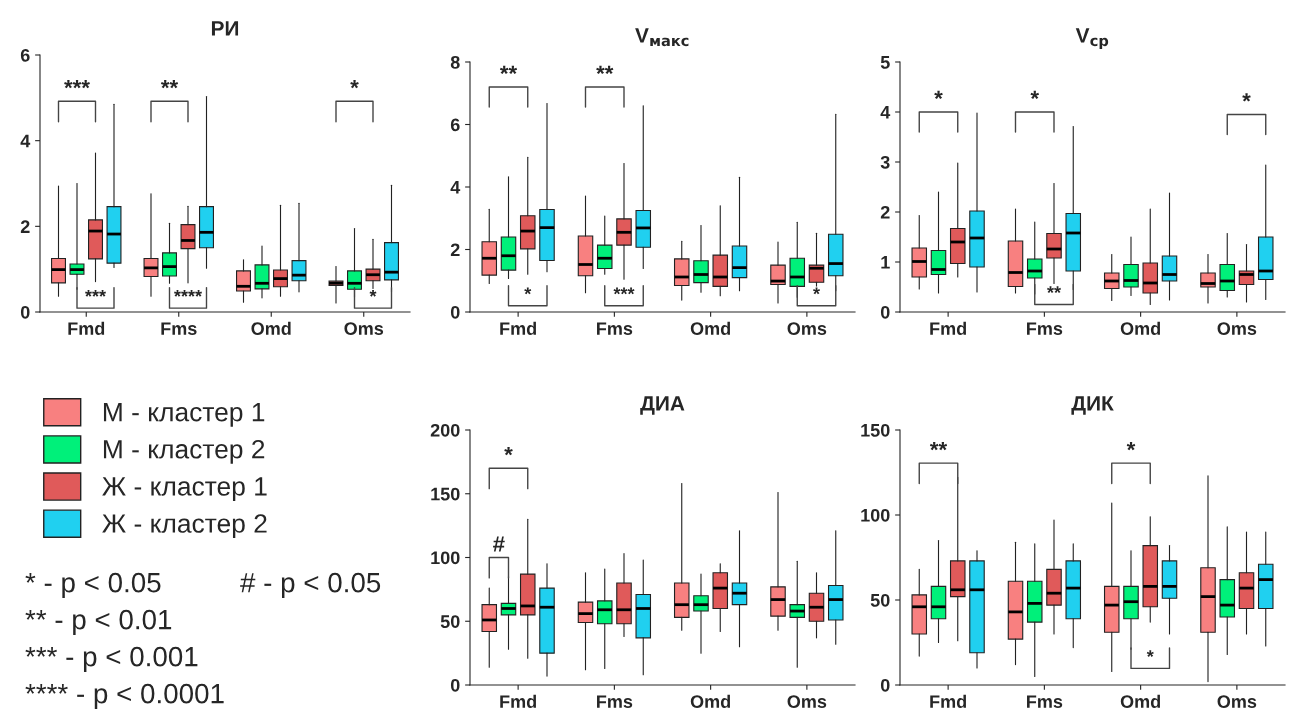 This screenshot has height=727, width=1291. What do you see at coordinates (455, 62) in the screenshot?
I see `y-tick-label: 8` at bounding box center [455, 62].